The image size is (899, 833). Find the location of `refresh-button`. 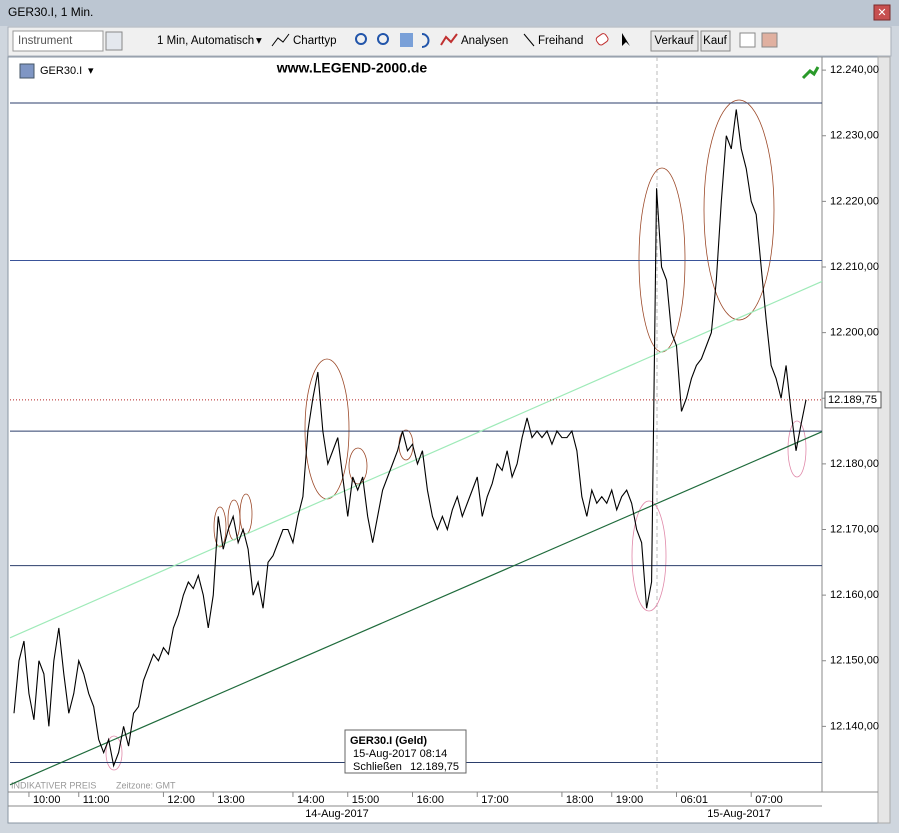

refresh-button is located at coordinates (425, 40).